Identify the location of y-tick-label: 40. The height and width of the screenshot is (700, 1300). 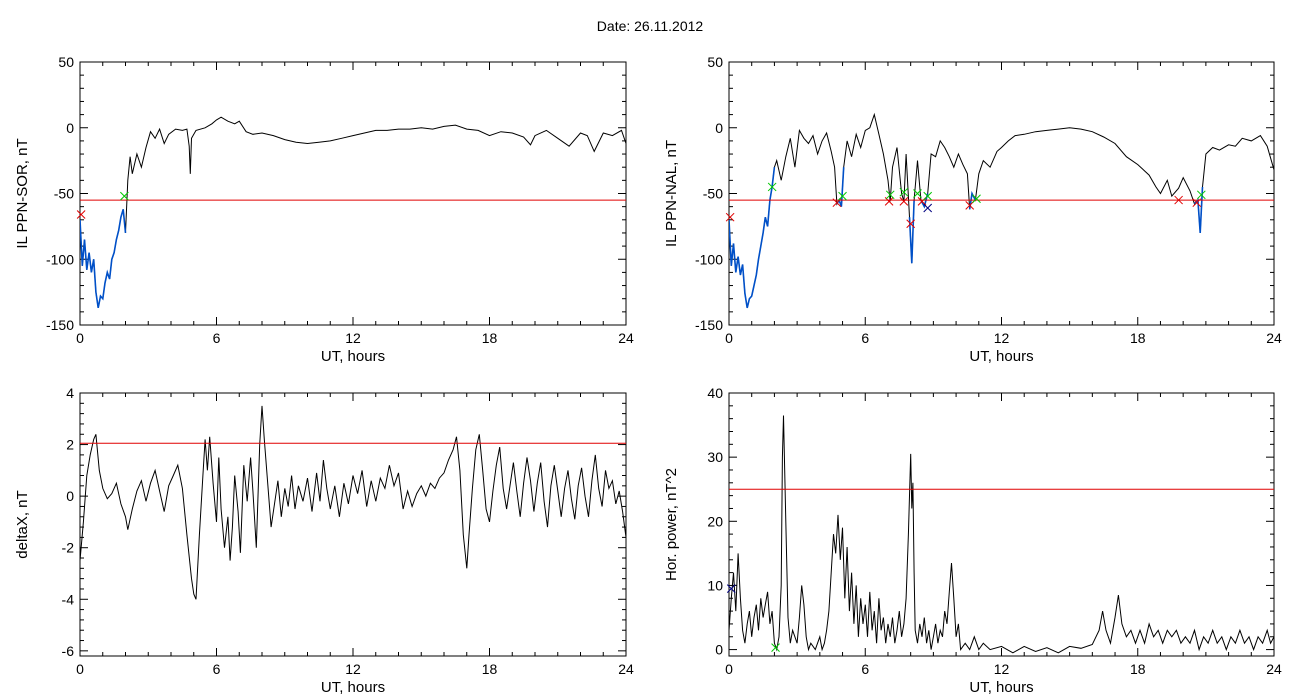
(715, 393).